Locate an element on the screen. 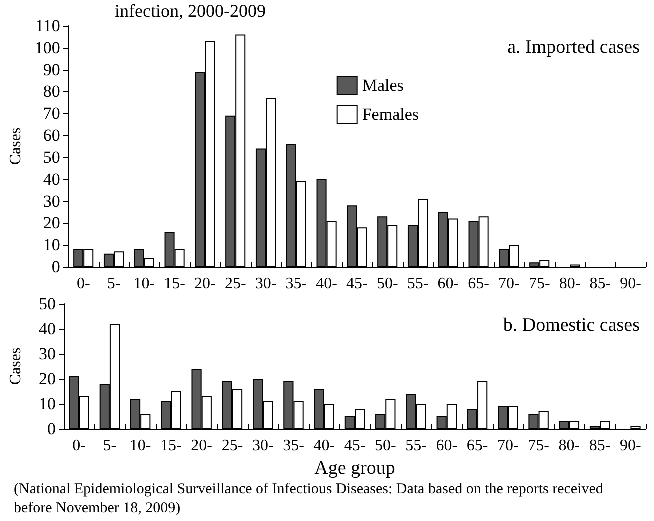  x-axis-title: Age group is located at coordinates (355, 468).